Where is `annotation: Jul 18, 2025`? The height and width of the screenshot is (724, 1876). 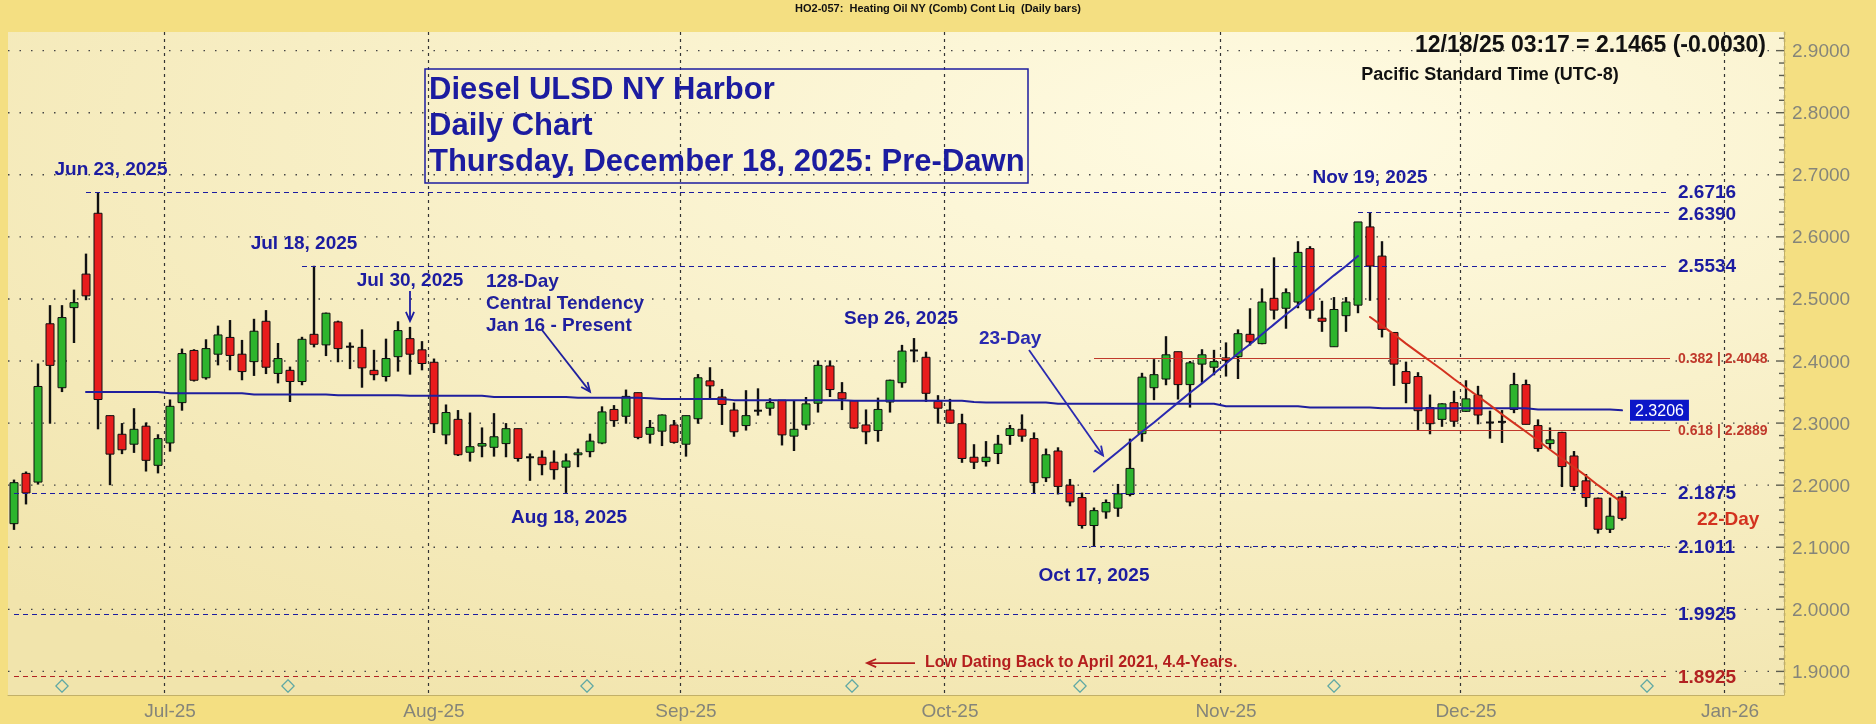
annotation: Jul 18, 2025 is located at coordinates (304, 243).